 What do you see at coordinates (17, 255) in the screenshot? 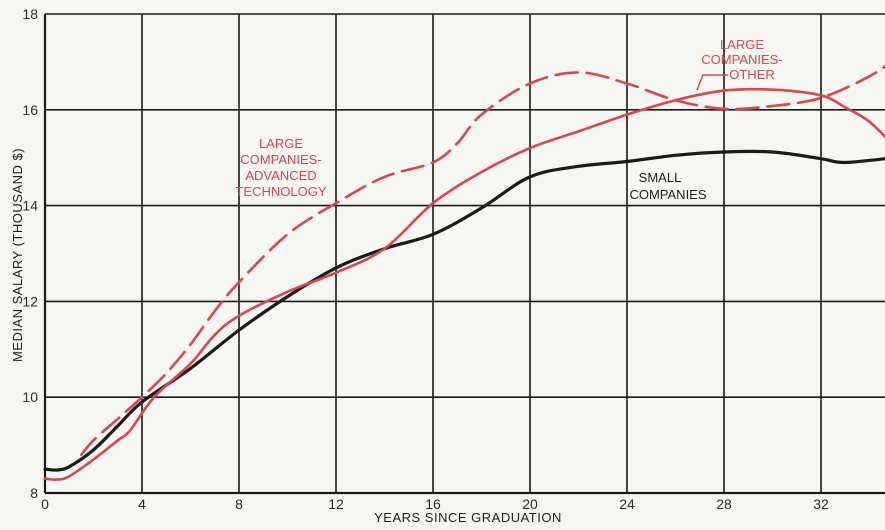
I see `y-axis-title: MEDIAN SALARY (THOUSAND $)` at bounding box center [17, 255].